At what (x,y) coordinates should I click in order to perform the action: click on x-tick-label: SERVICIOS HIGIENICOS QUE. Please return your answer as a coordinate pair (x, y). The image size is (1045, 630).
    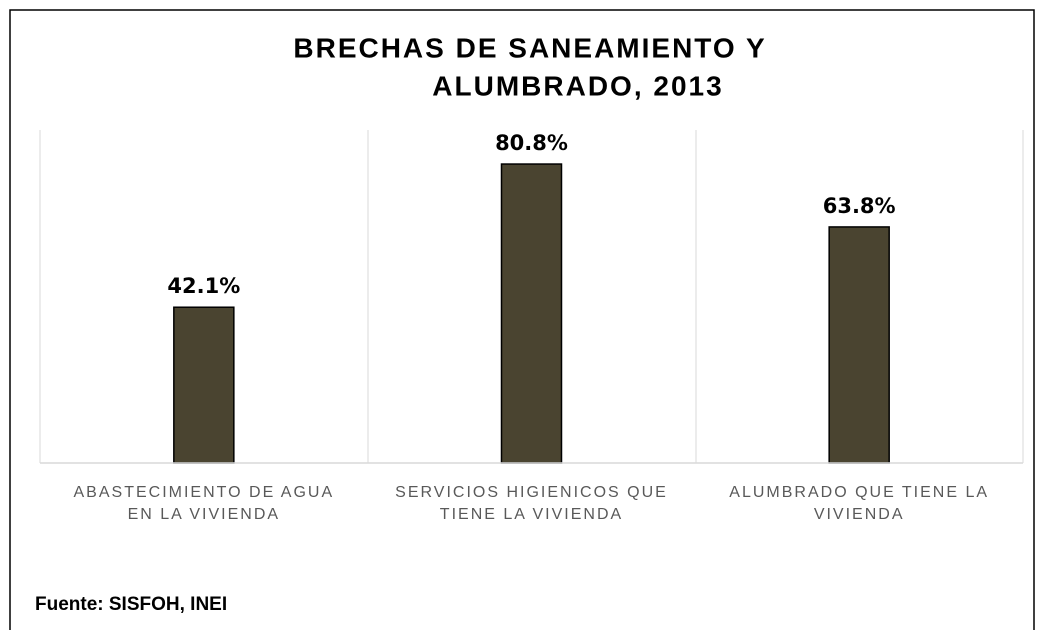
    Looking at the image, I should click on (531, 492).